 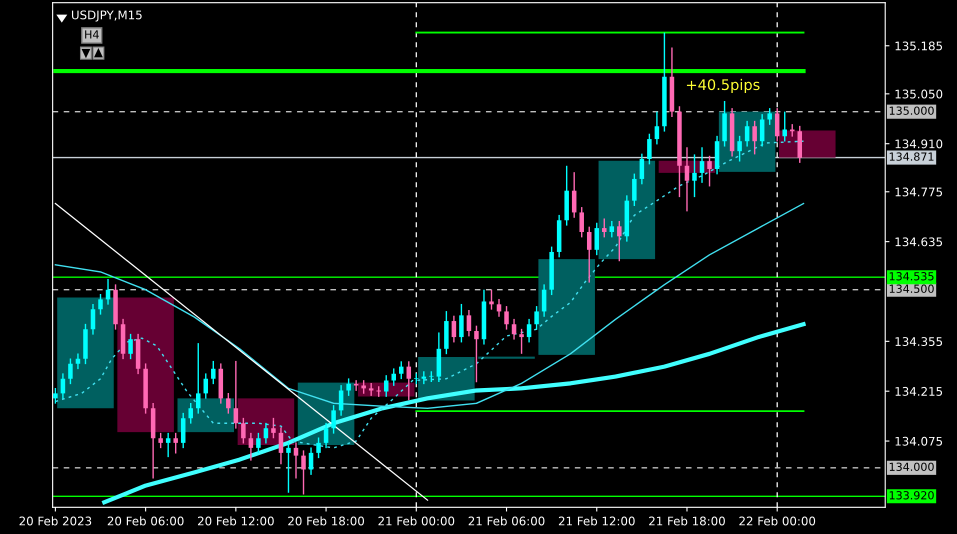 What do you see at coordinates (919, 341) in the screenshot?
I see `y-tick-label: 134.355` at bounding box center [919, 341].